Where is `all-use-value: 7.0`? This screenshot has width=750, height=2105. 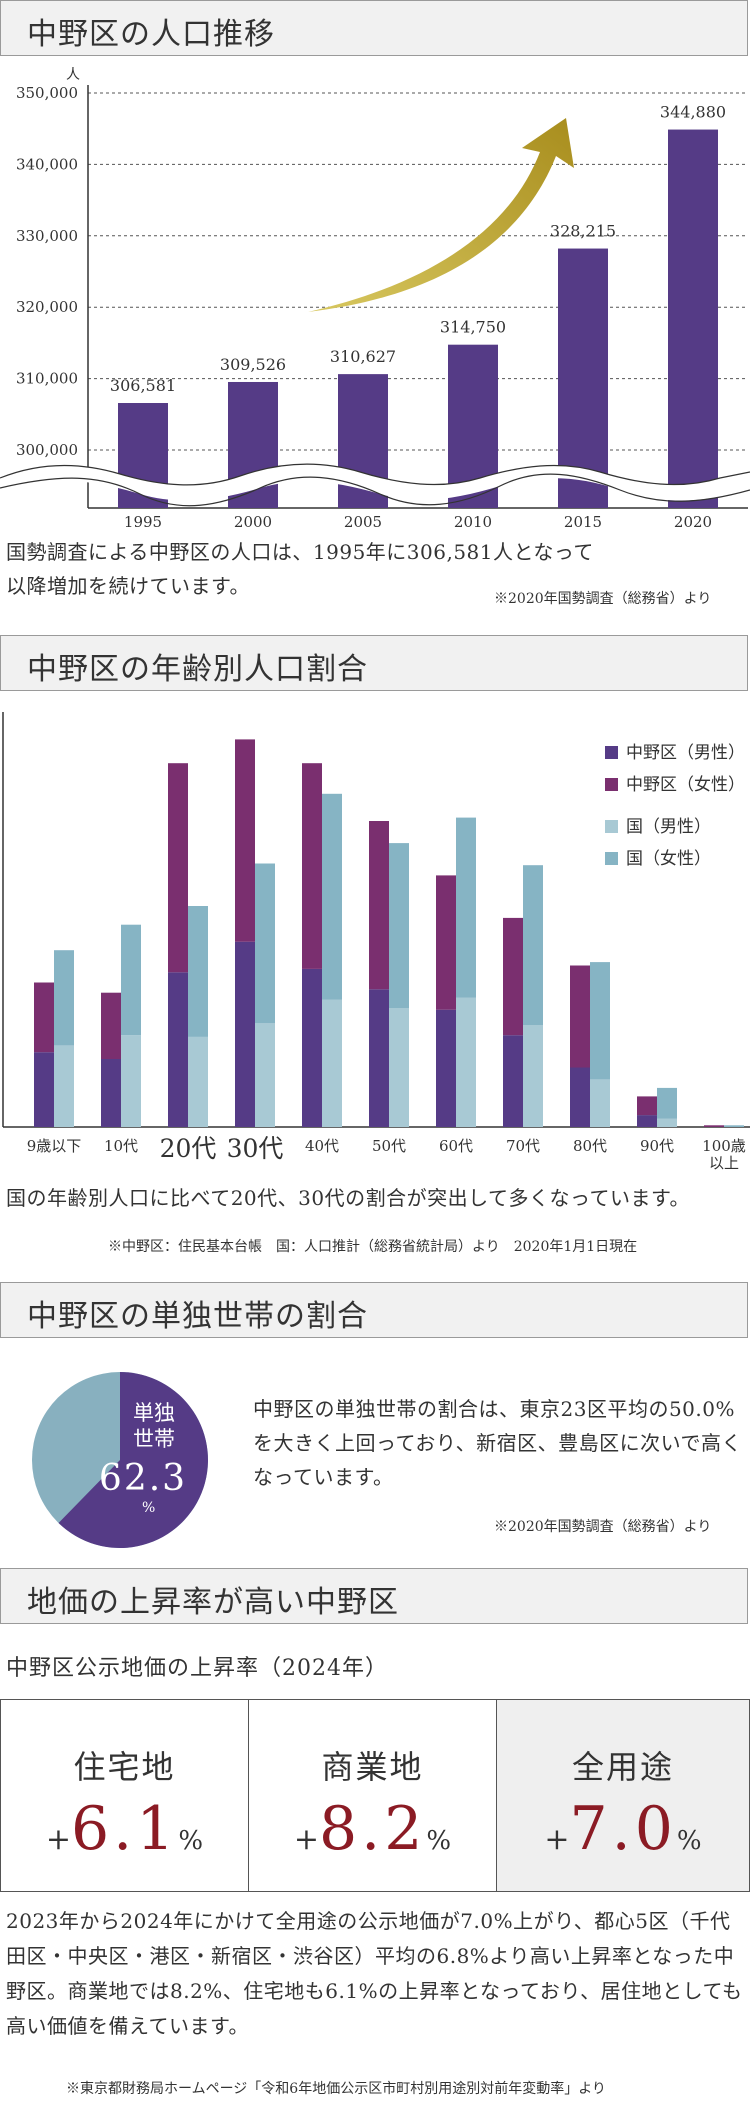 all-use-value: 7.0 is located at coordinates (623, 1829).